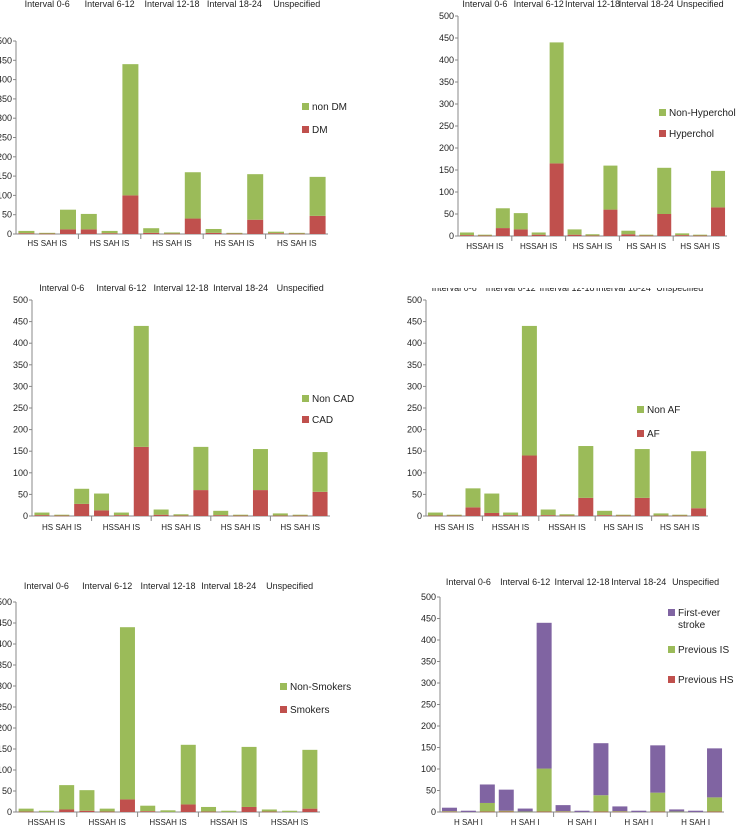 The height and width of the screenshot is (834, 737). I want to click on category-label: HSSAH IS, so click(107, 822).